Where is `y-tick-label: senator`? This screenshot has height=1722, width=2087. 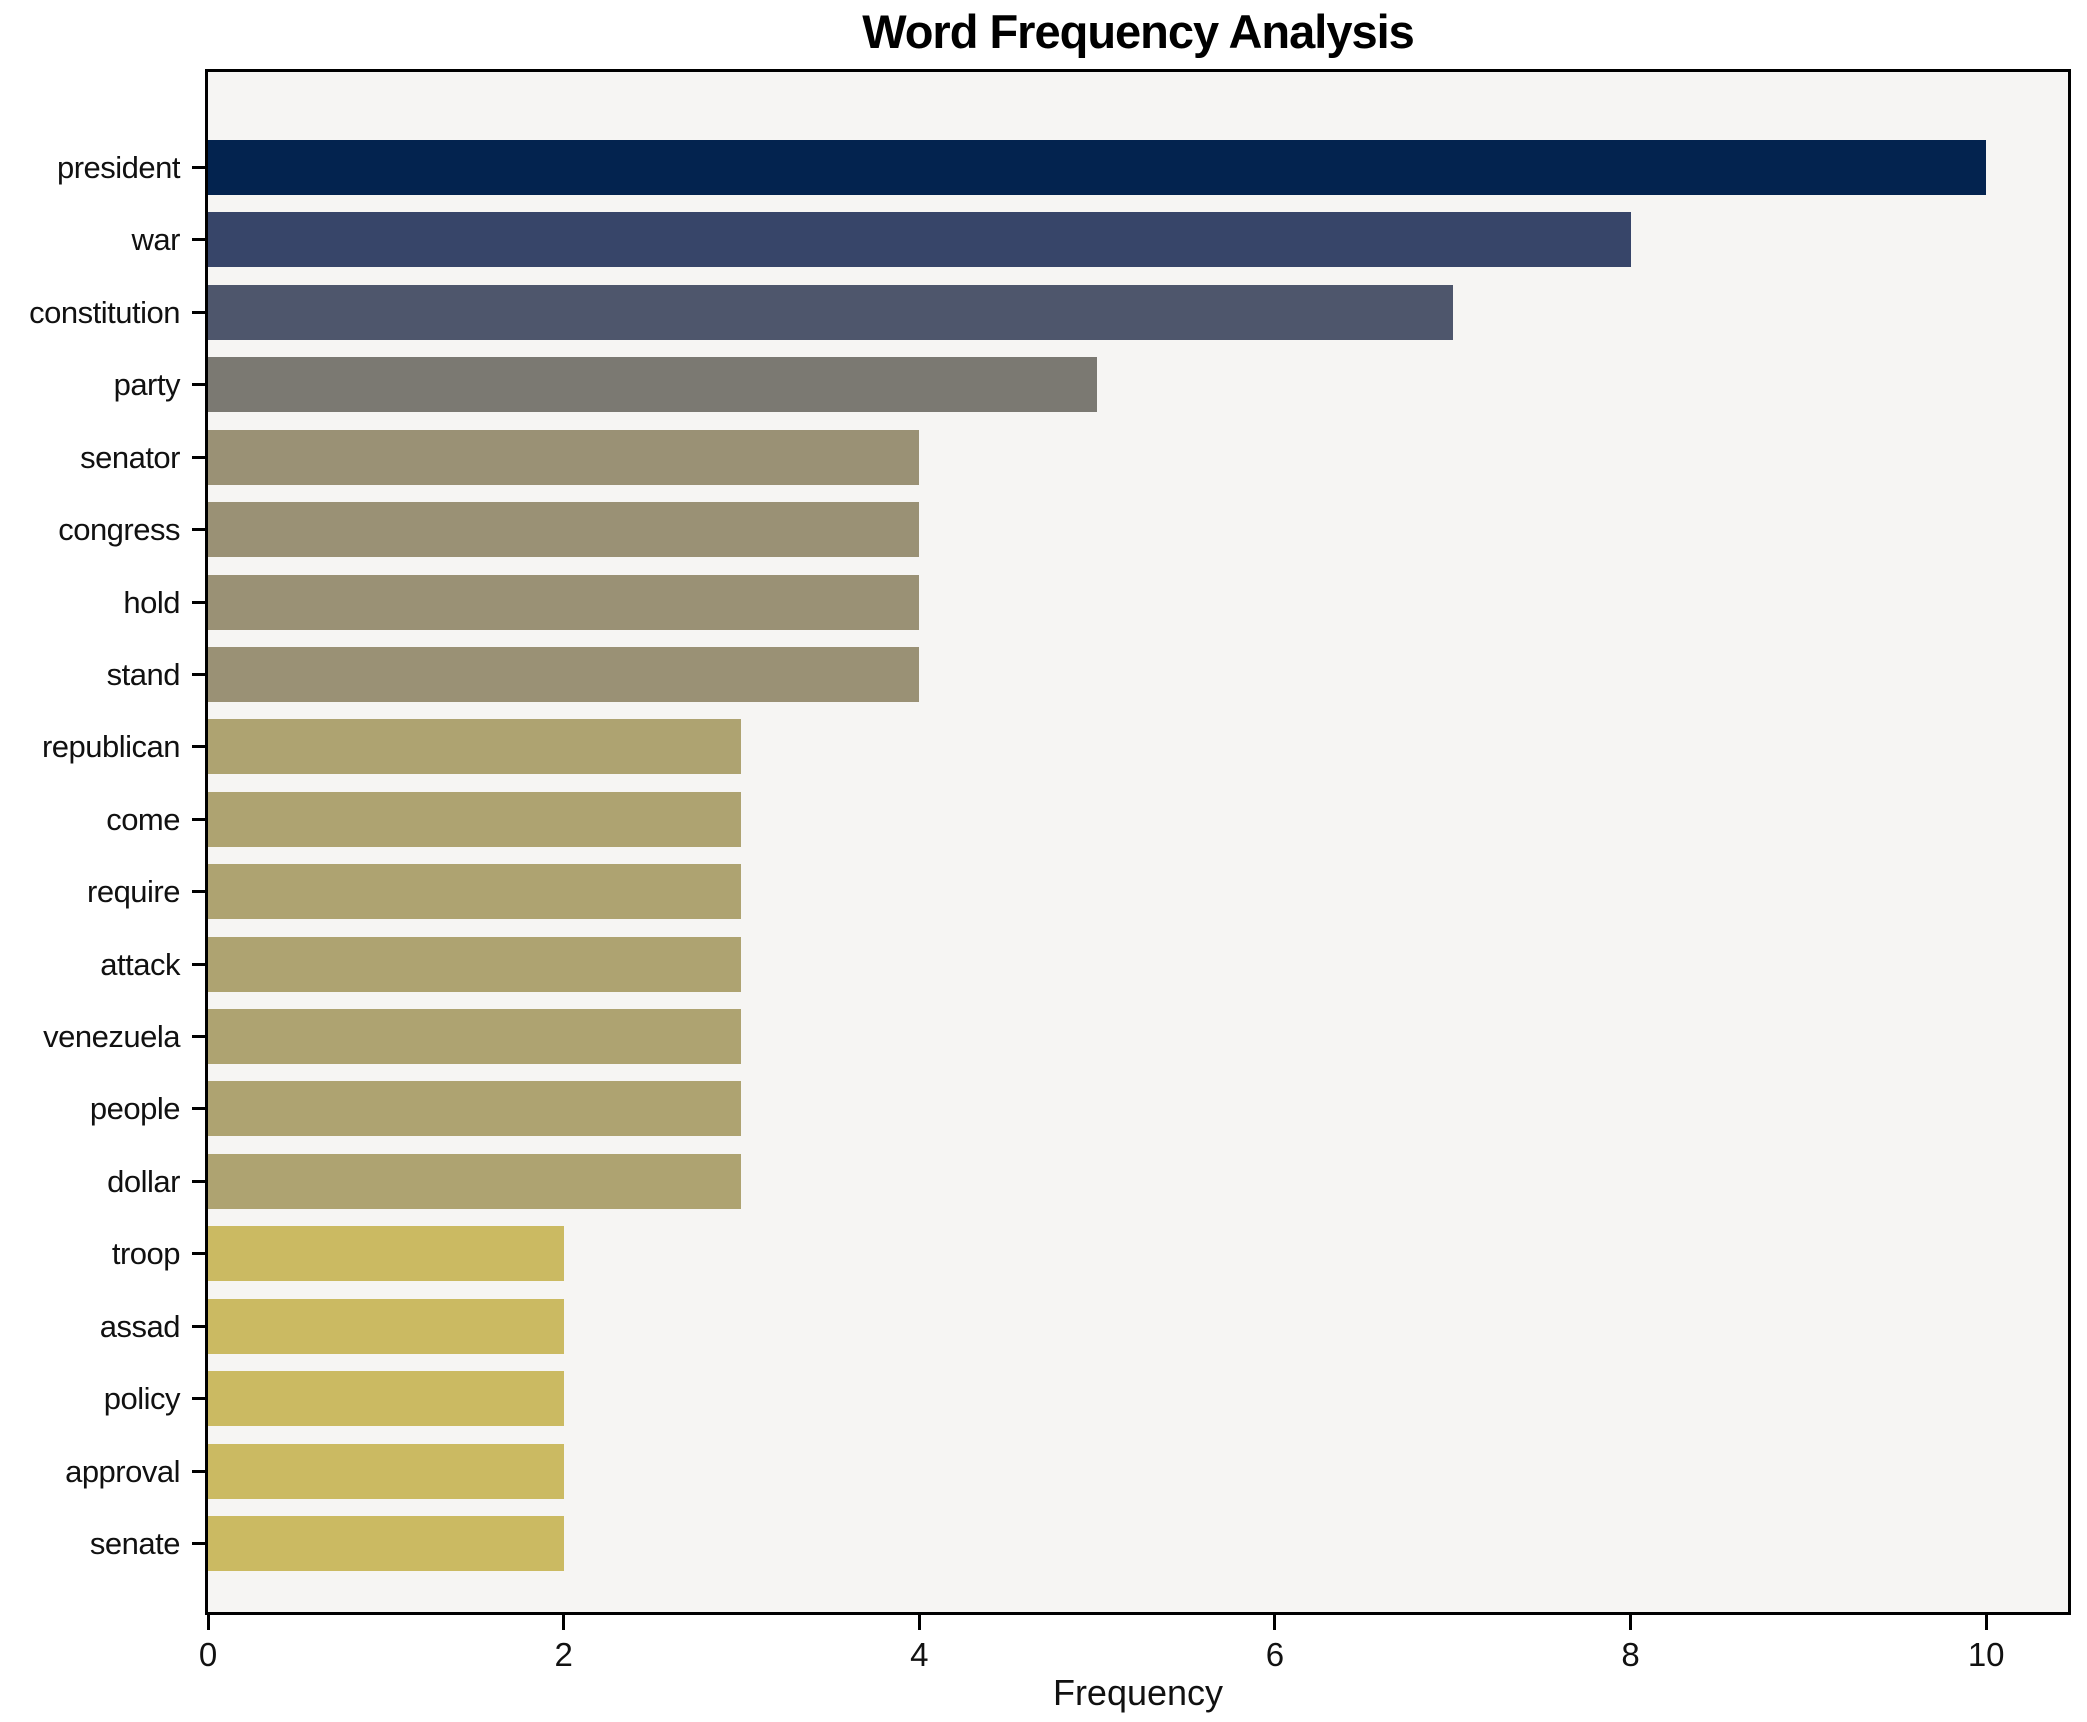 y-tick-label: senator is located at coordinates (130, 457).